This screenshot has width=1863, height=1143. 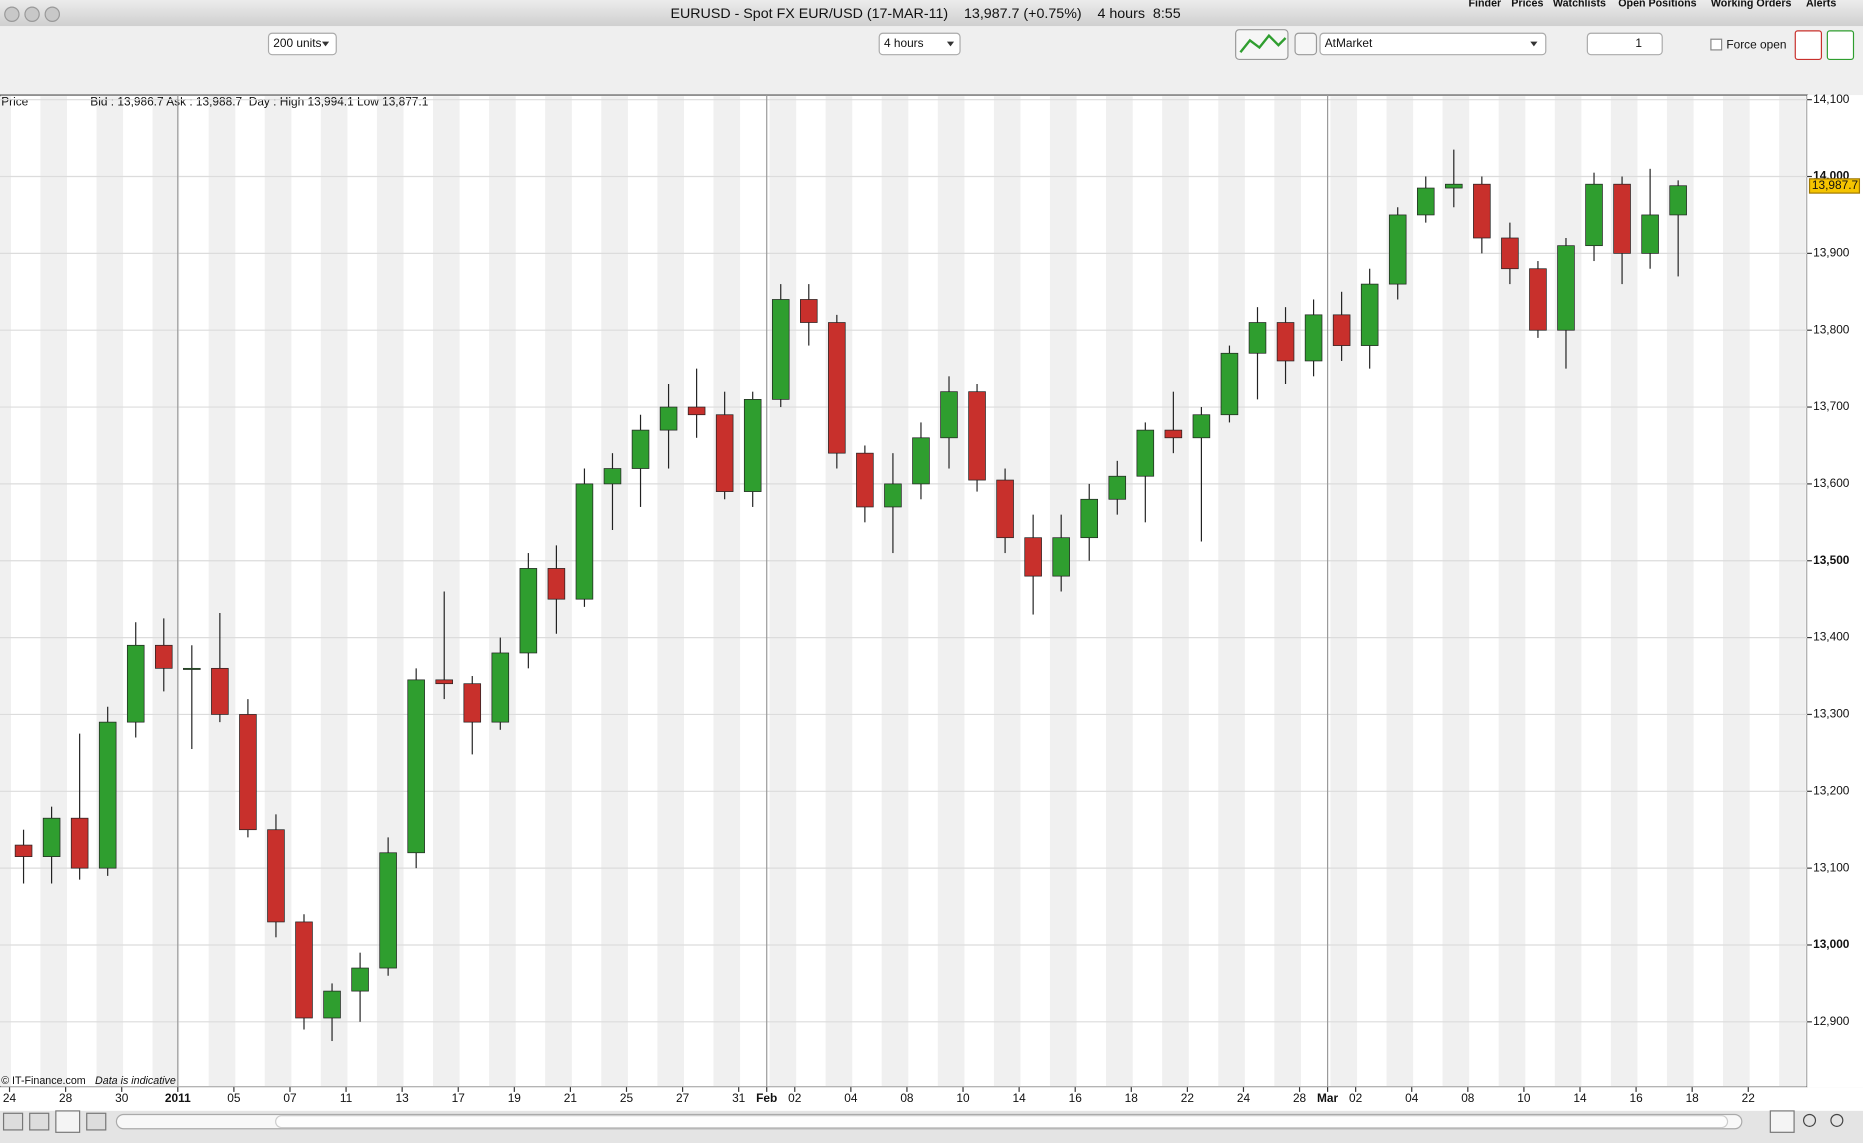 I want to click on x-tick-label: 18, so click(x=1132, y=1098).